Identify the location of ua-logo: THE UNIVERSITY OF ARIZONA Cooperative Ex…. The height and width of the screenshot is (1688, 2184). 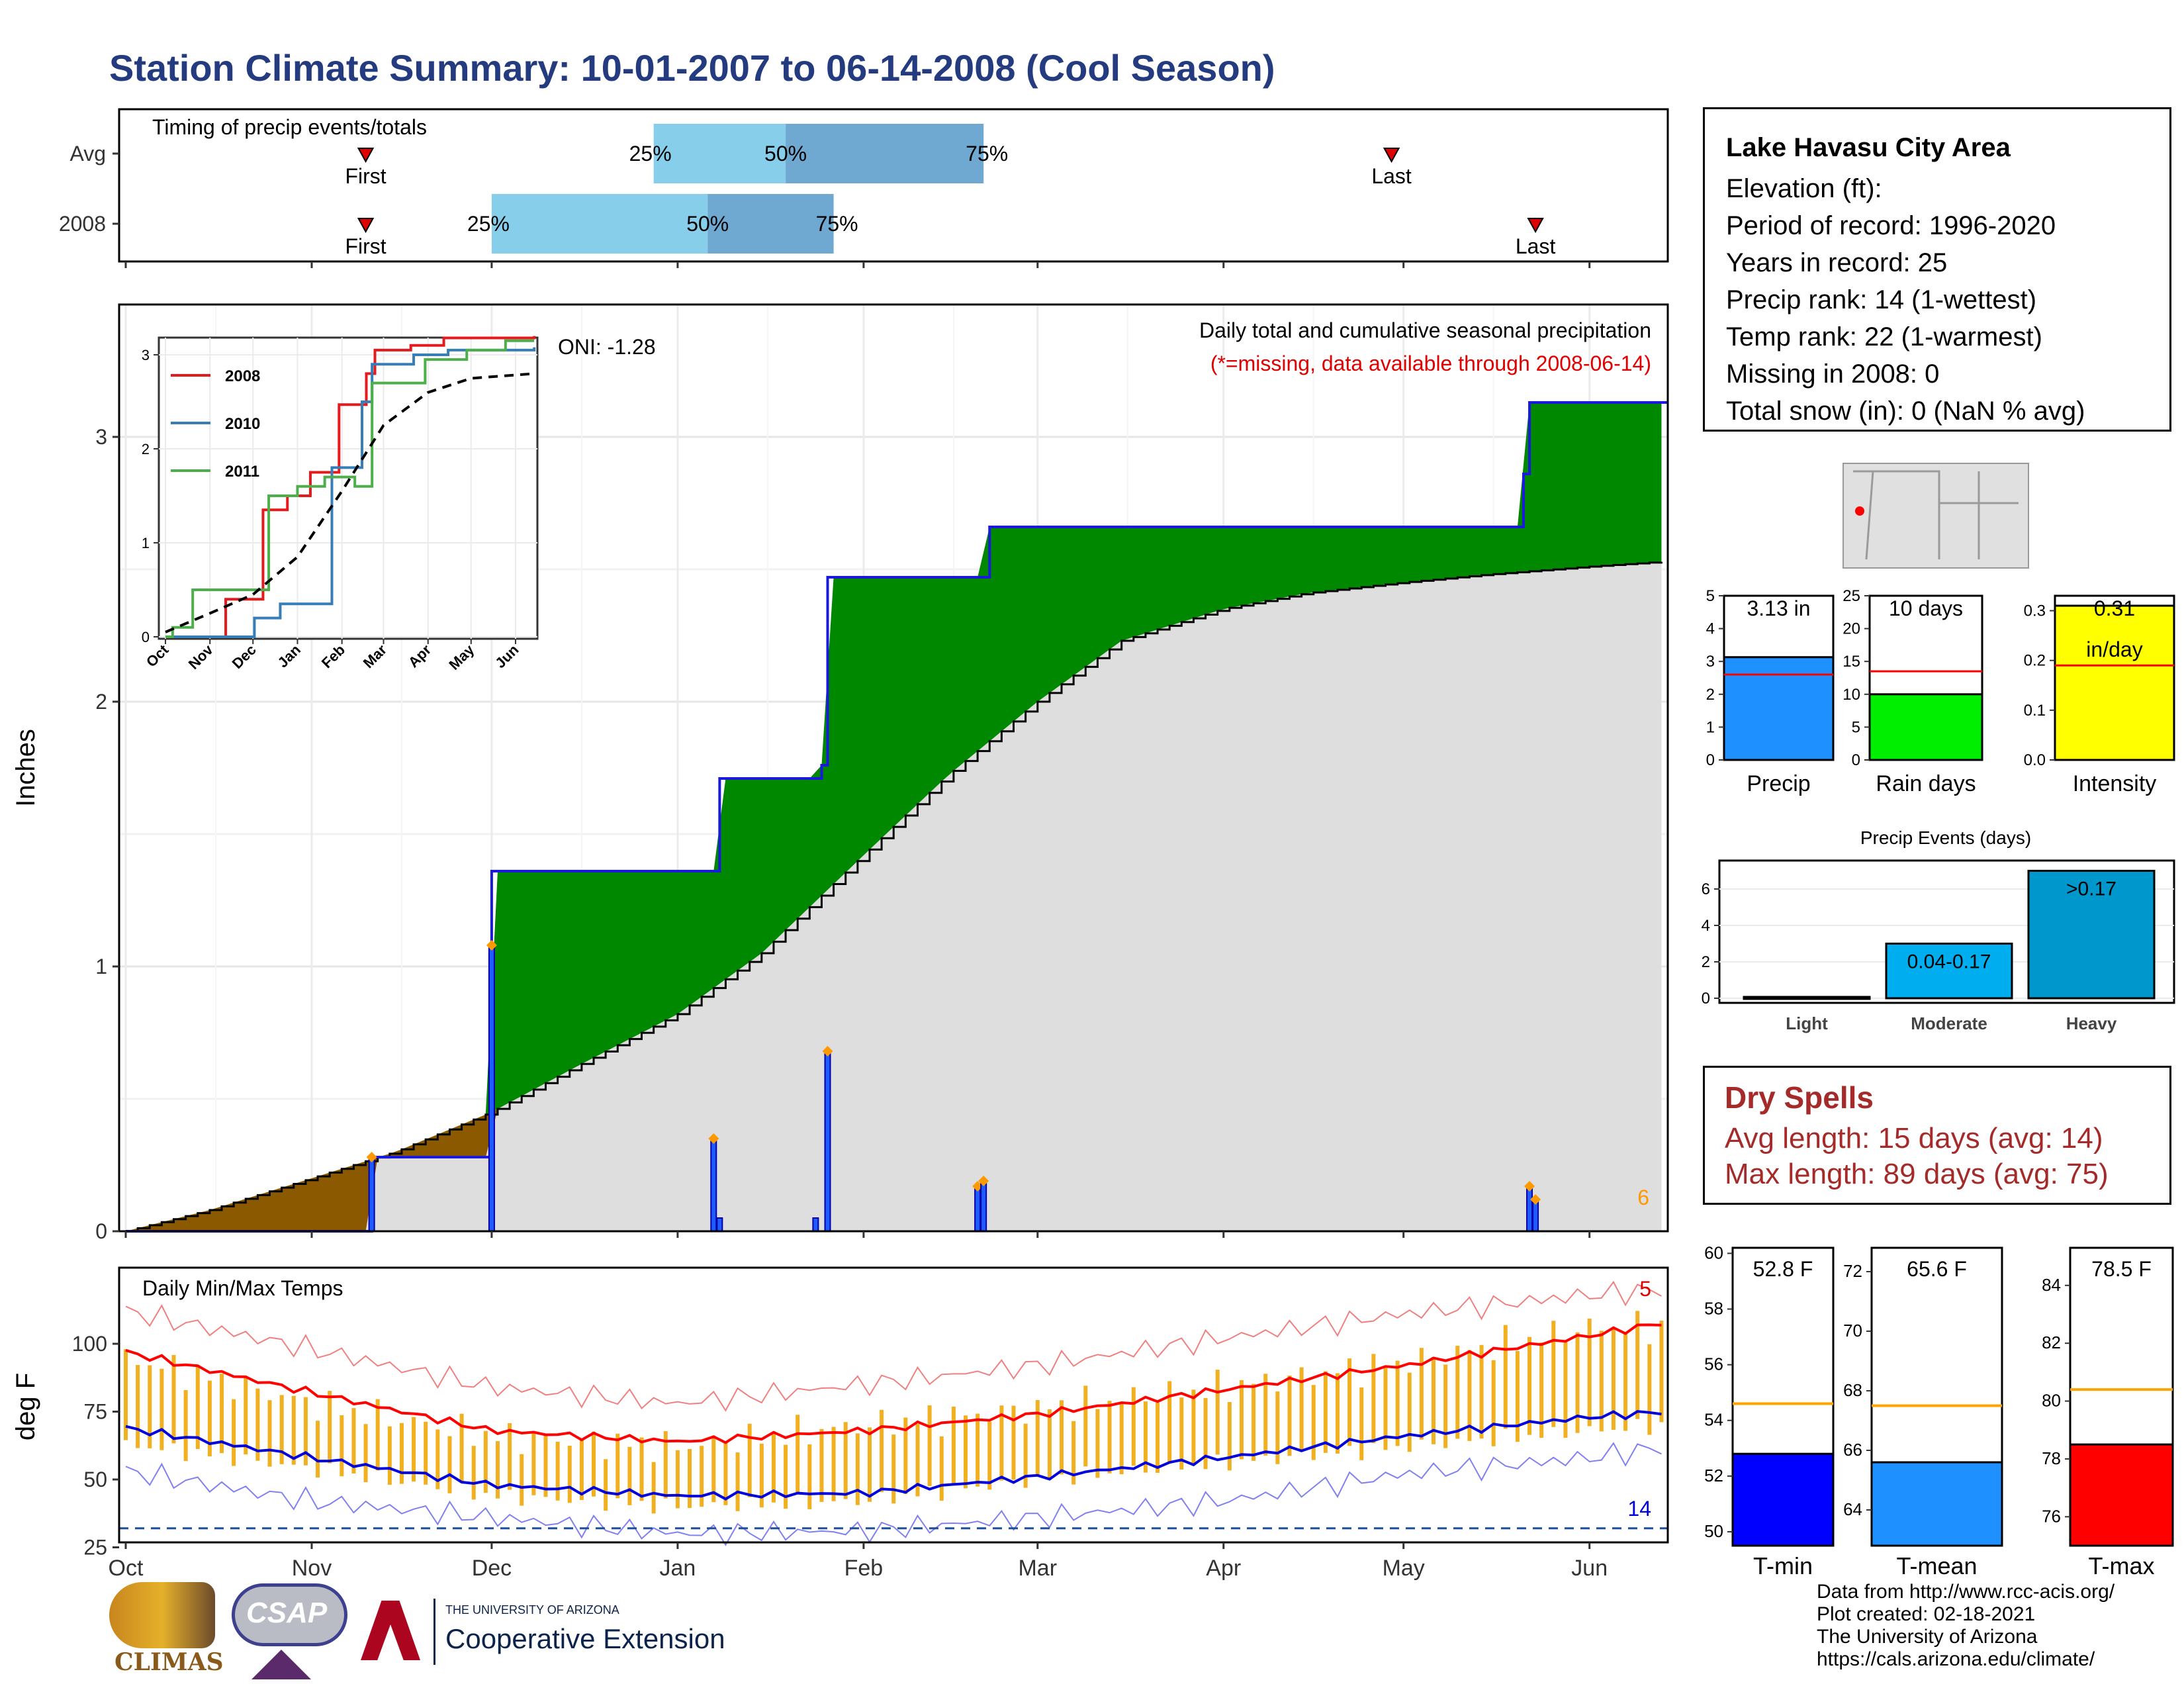
(546, 1635).